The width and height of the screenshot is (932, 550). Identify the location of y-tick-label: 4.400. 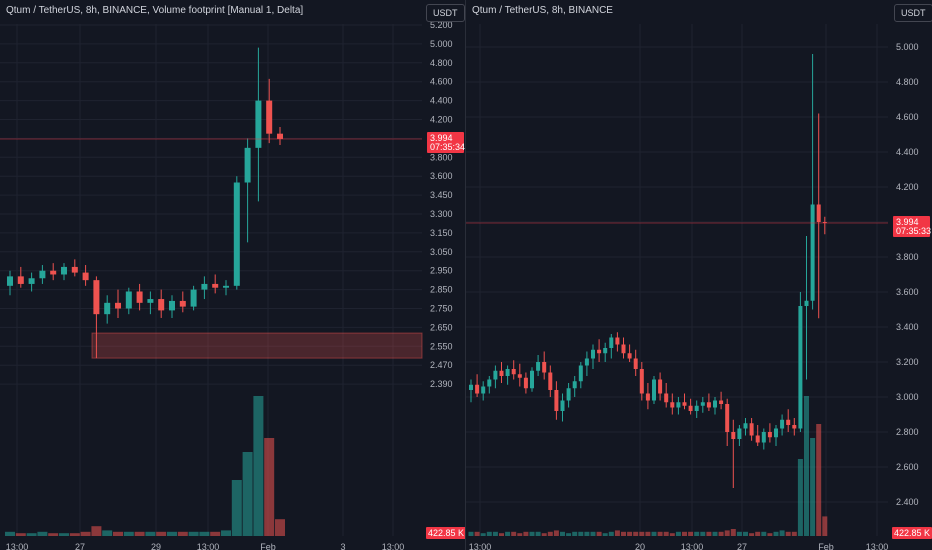
(441, 101).